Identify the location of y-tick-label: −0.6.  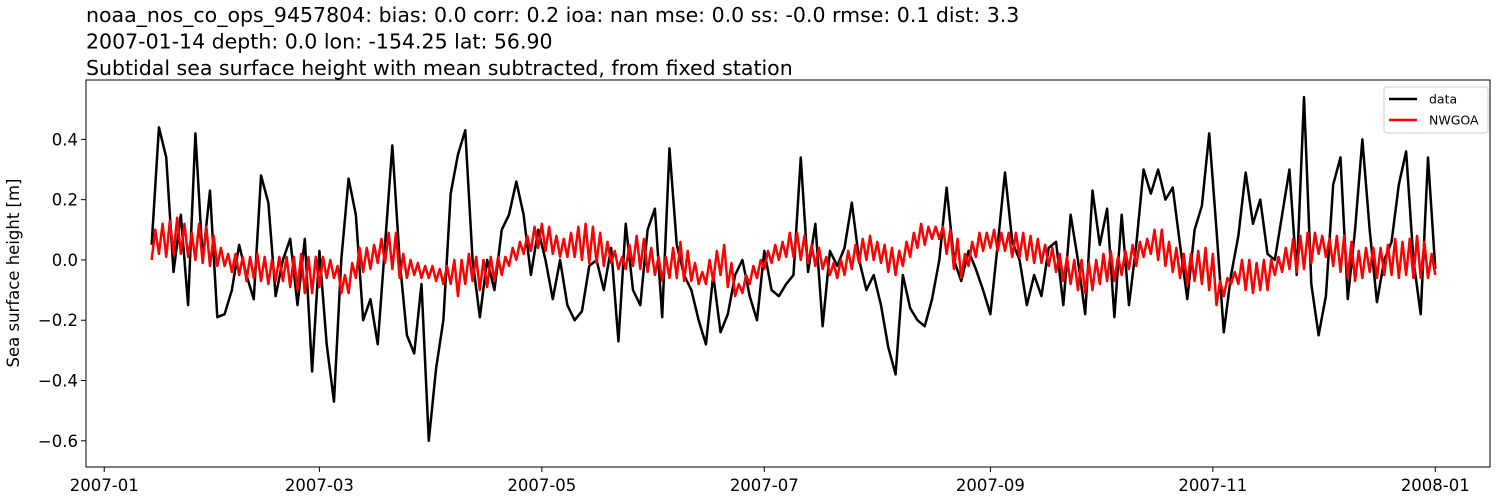
(58, 441).